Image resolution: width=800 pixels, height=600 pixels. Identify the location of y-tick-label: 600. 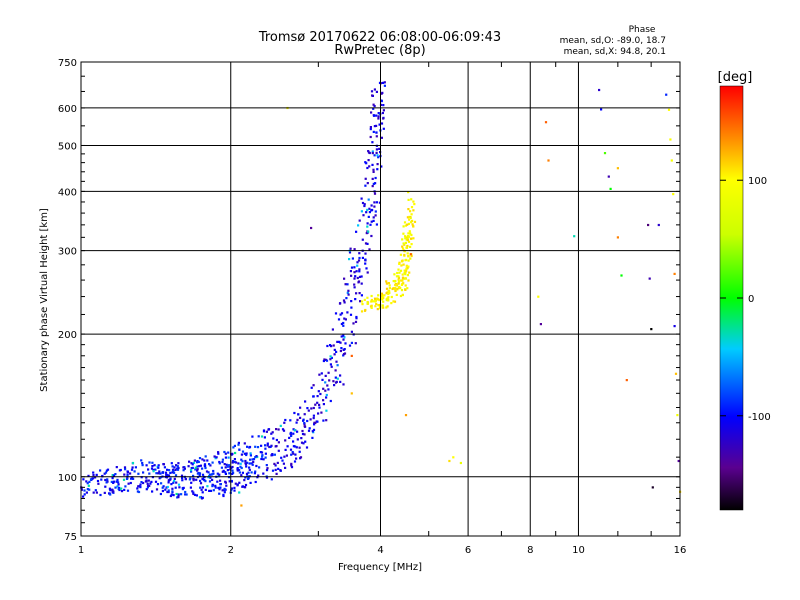
(67, 109).